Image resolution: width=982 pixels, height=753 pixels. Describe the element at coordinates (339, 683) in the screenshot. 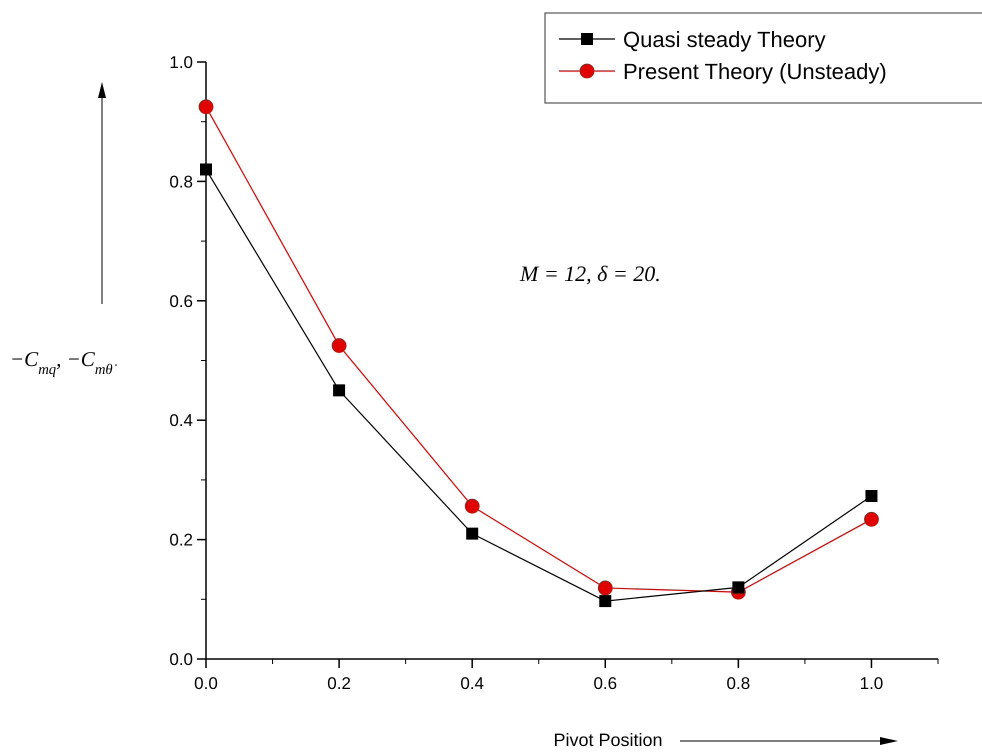

I see `x-tick-label: 0.2` at that location.